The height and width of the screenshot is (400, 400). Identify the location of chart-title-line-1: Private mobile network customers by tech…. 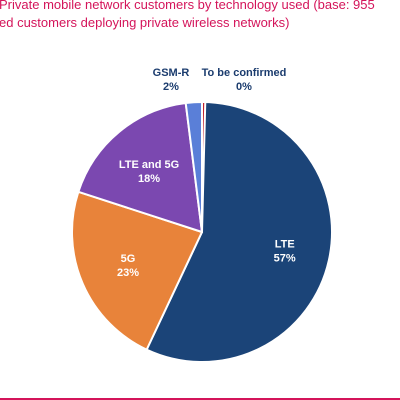
(187, 6).